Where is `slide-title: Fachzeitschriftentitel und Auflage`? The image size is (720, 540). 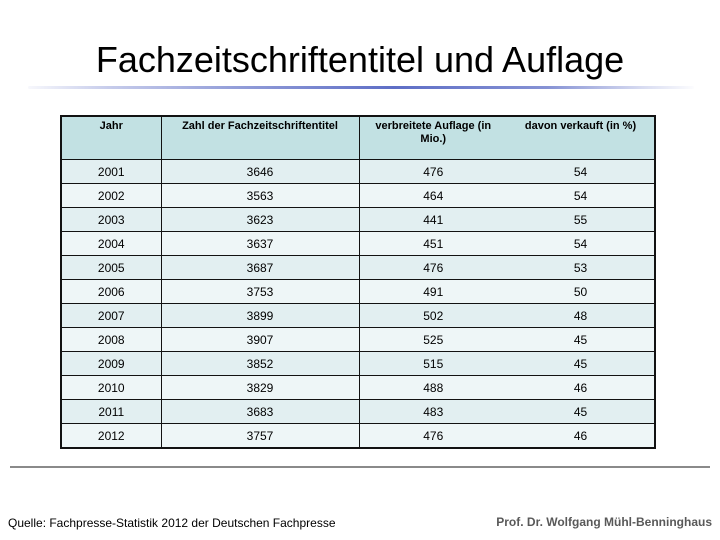
slide-title: Fachzeitschriftentitel und Auflage is located at coordinates (360, 59).